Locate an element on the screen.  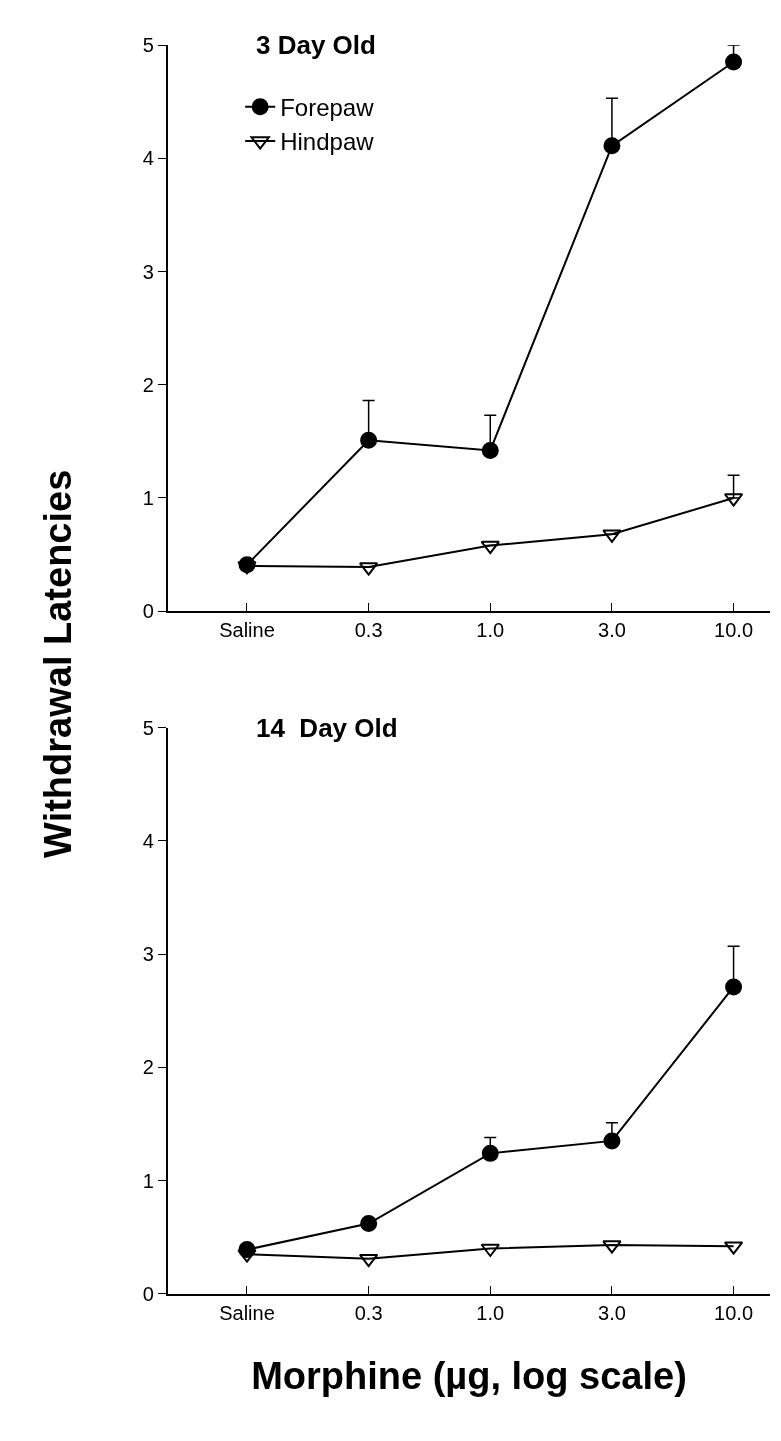
y-axis-title: Withdrawal Latencies is located at coordinates (58, 663).